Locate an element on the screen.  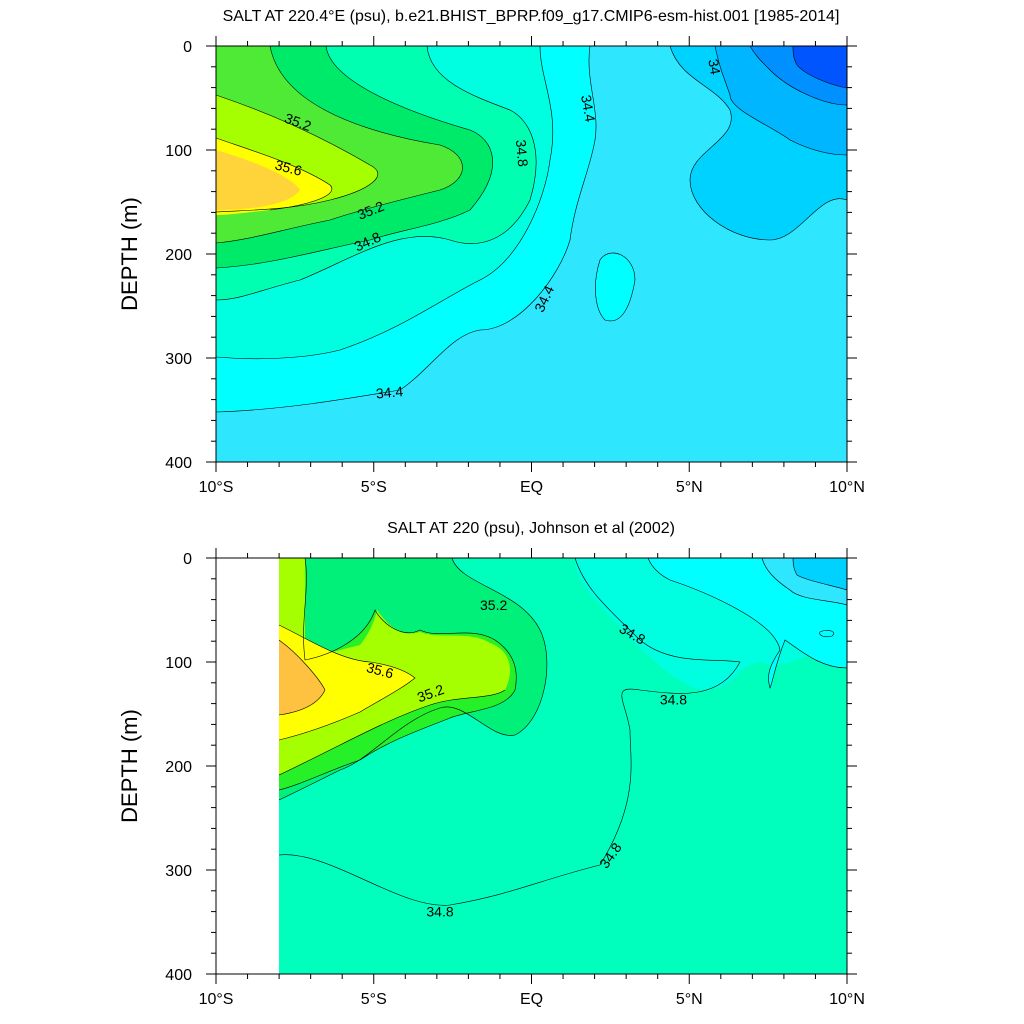
panel2-title: SALT AT 220 (psu), Johnson et al (2002) is located at coordinates (531, 528).